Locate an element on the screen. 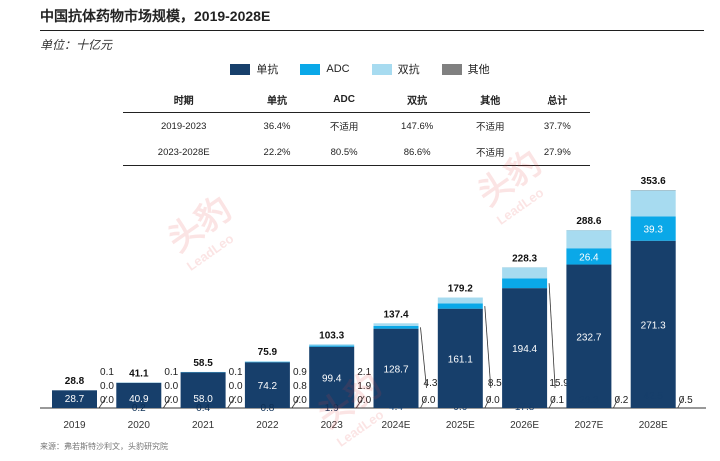 This screenshot has width=720, height=461. legend-label-adc: ADC is located at coordinates (338, 69).